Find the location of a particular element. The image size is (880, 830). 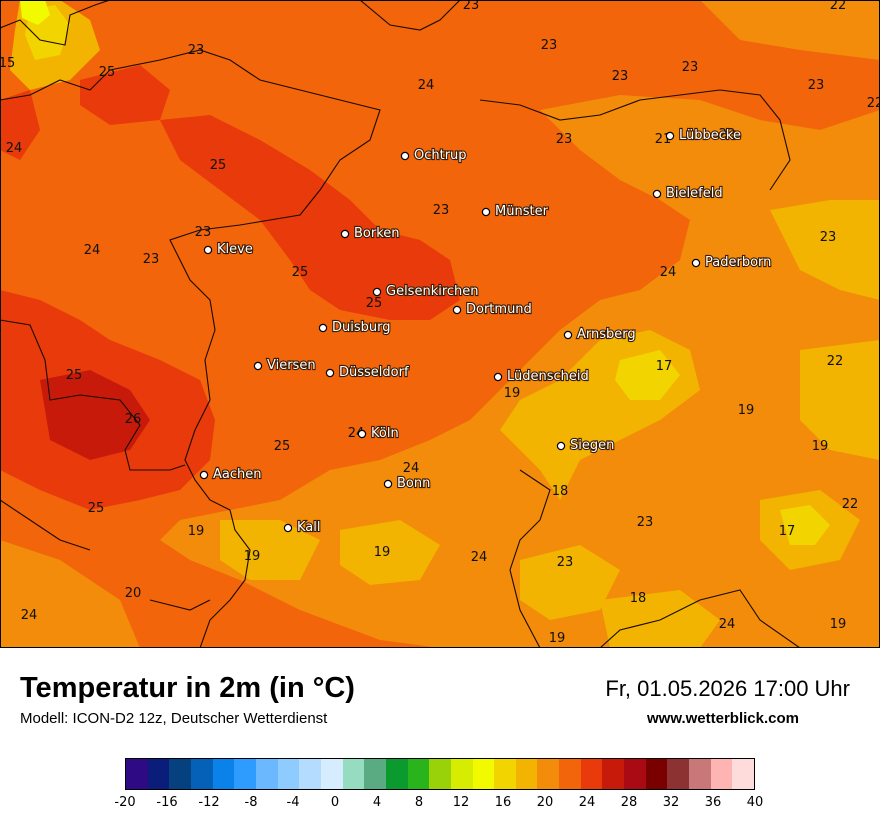

legend-tick-label: 4 is located at coordinates (377, 802).